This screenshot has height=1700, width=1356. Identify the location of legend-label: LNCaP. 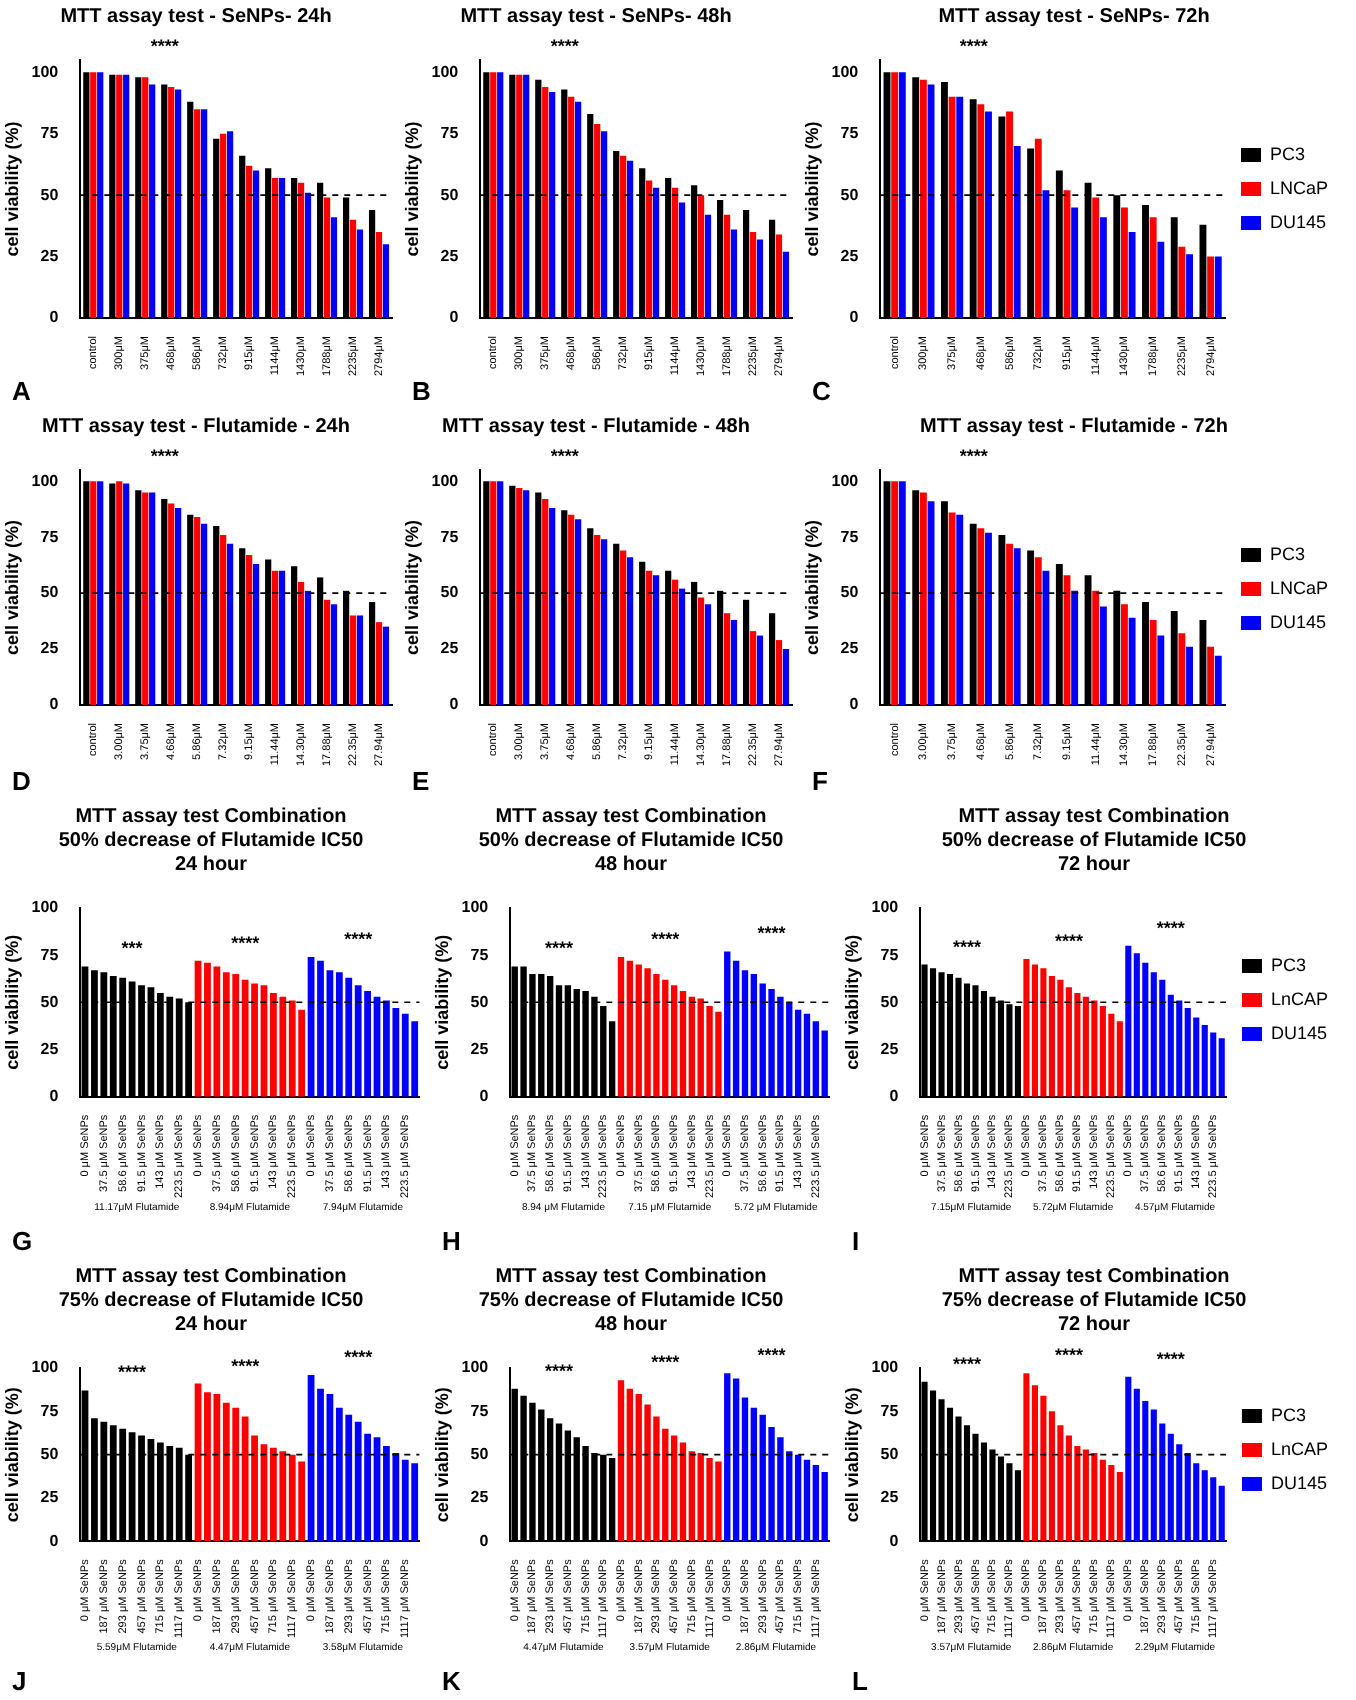
(1299, 187).